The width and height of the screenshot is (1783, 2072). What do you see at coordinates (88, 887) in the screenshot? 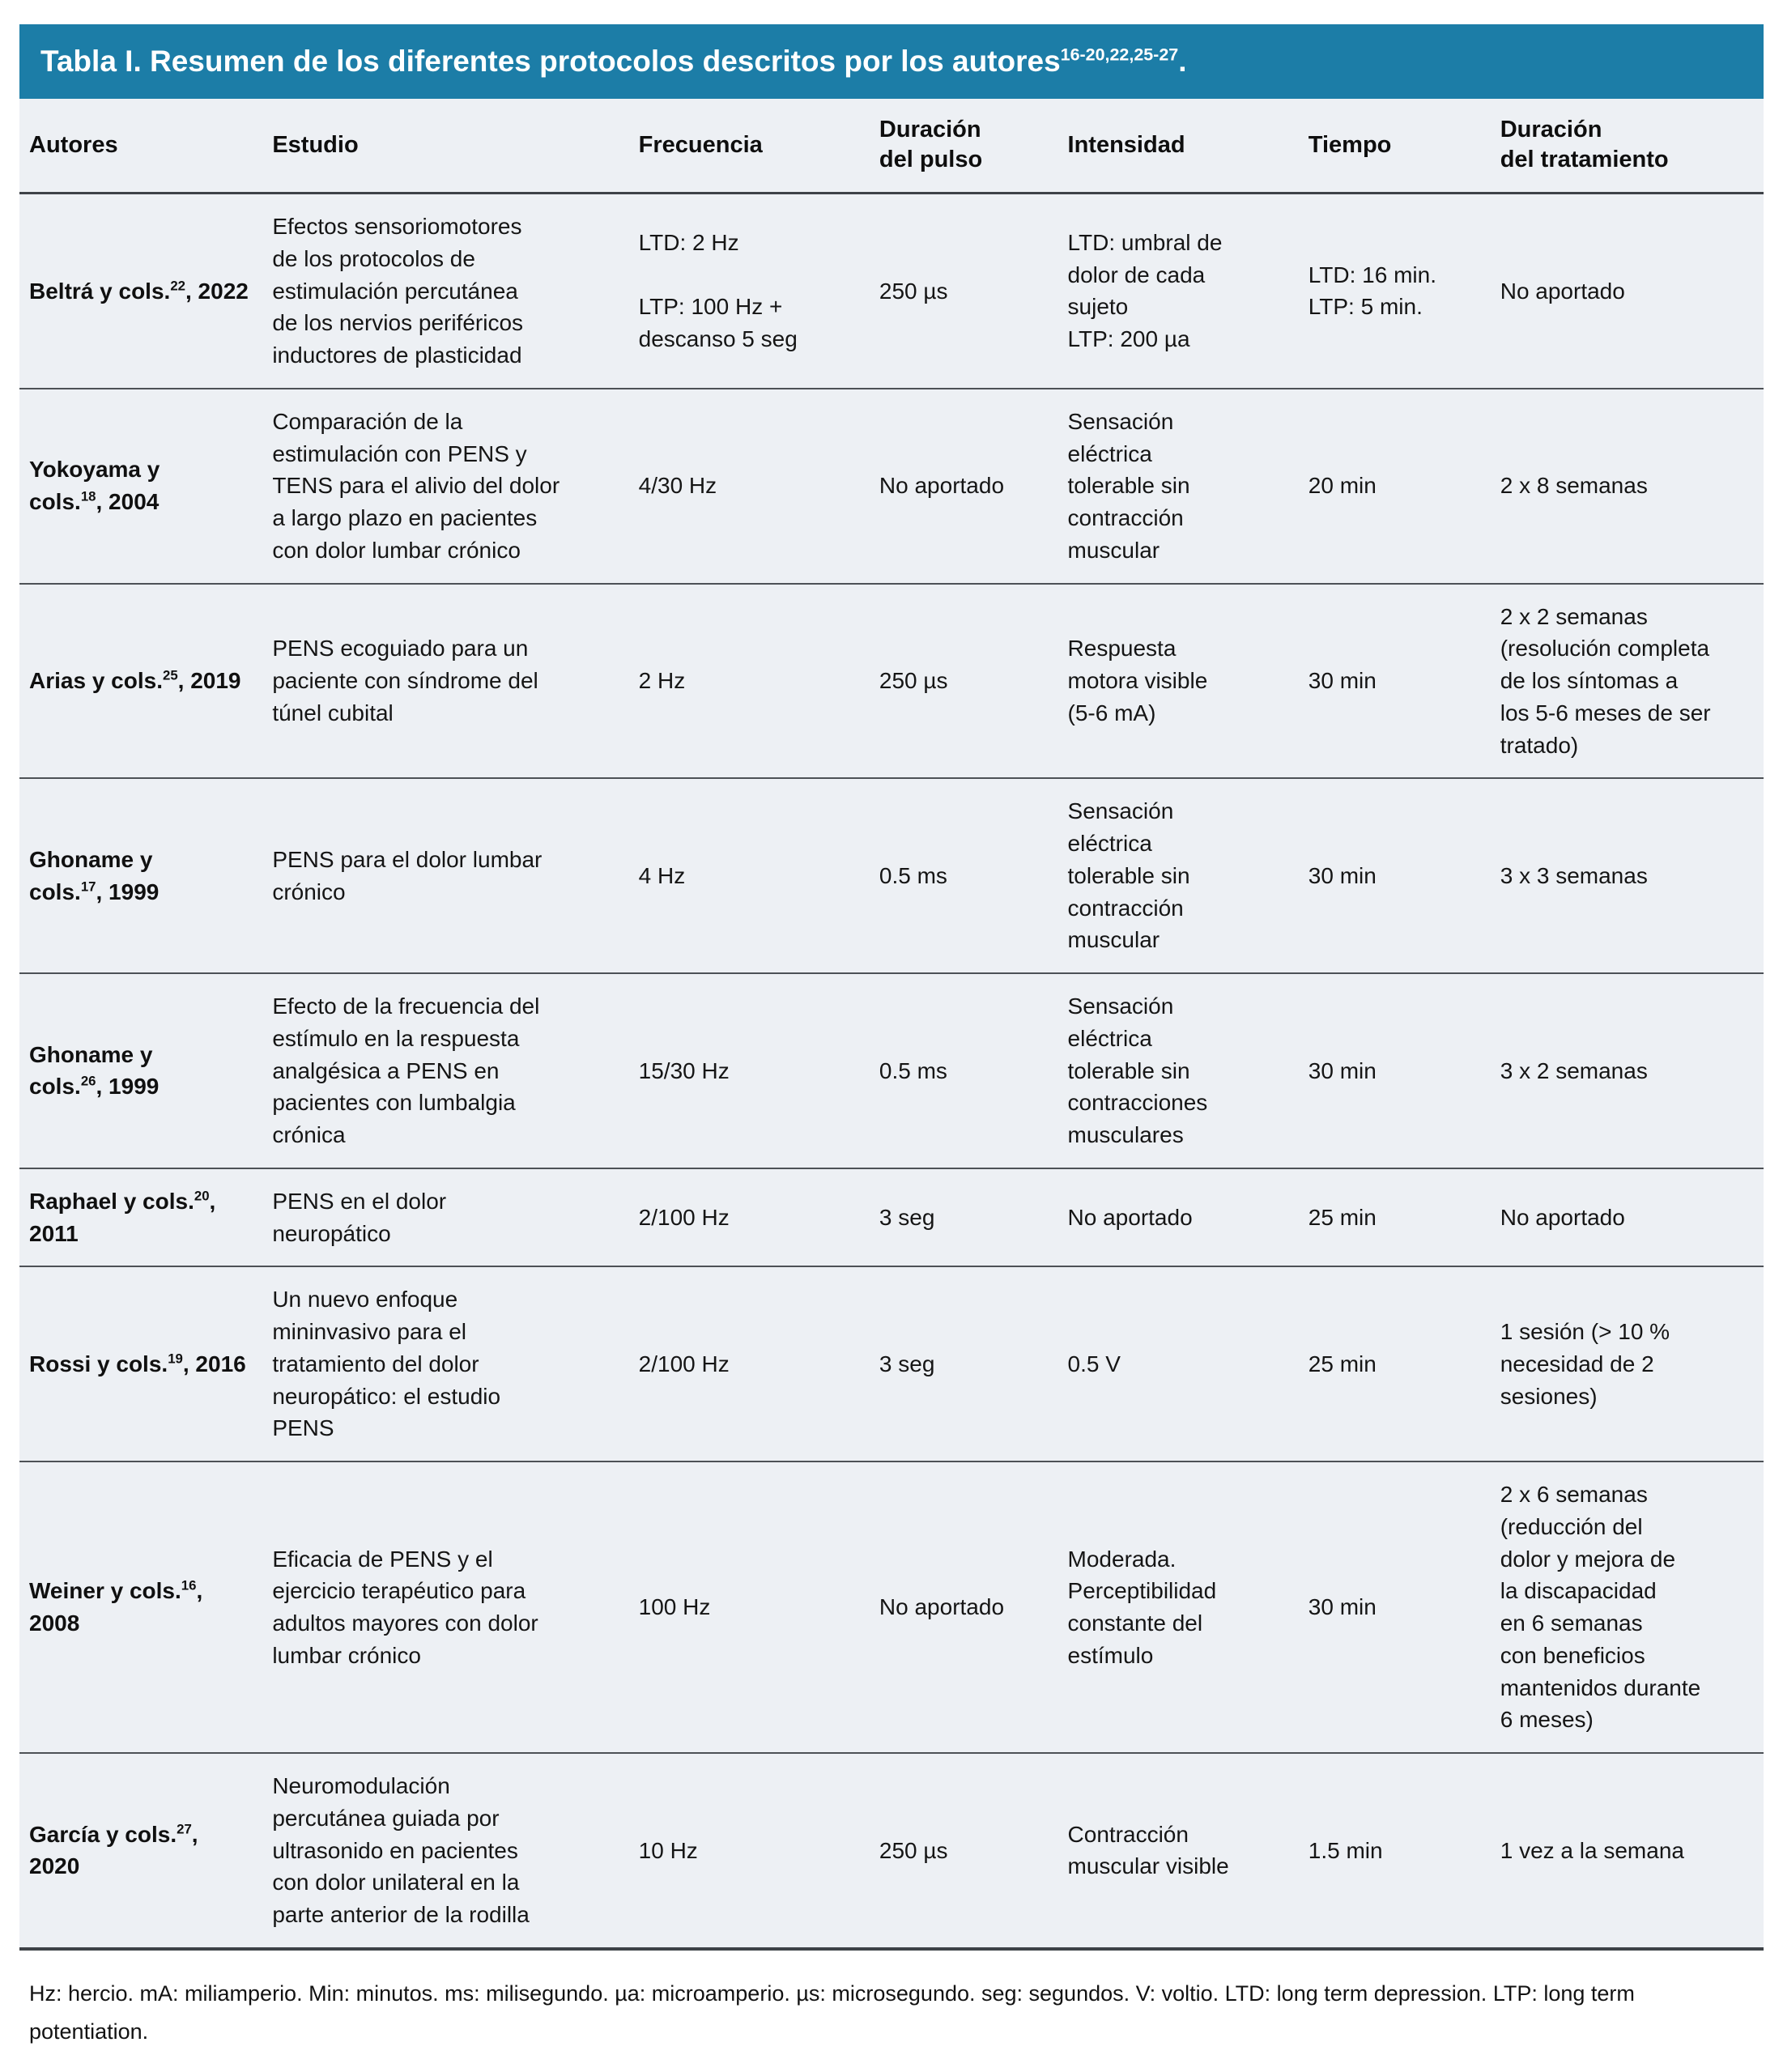
I see `author-reference: 17` at bounding box center [88, 887].